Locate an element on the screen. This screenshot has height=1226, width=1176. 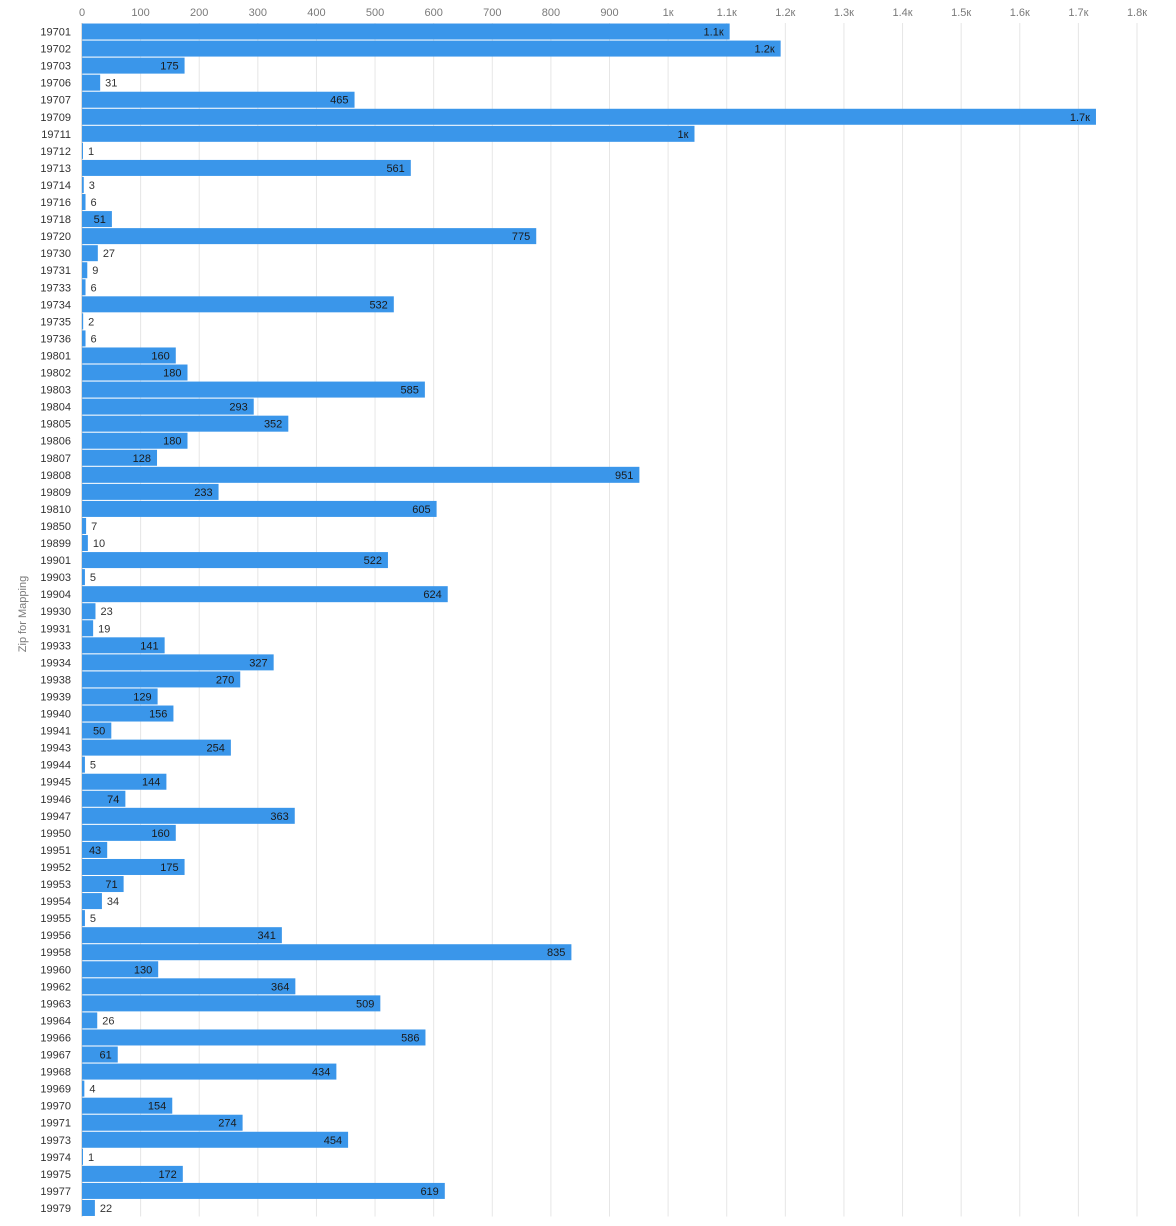
x-tick-label: 1.5к is located at coordinates (961, 13).